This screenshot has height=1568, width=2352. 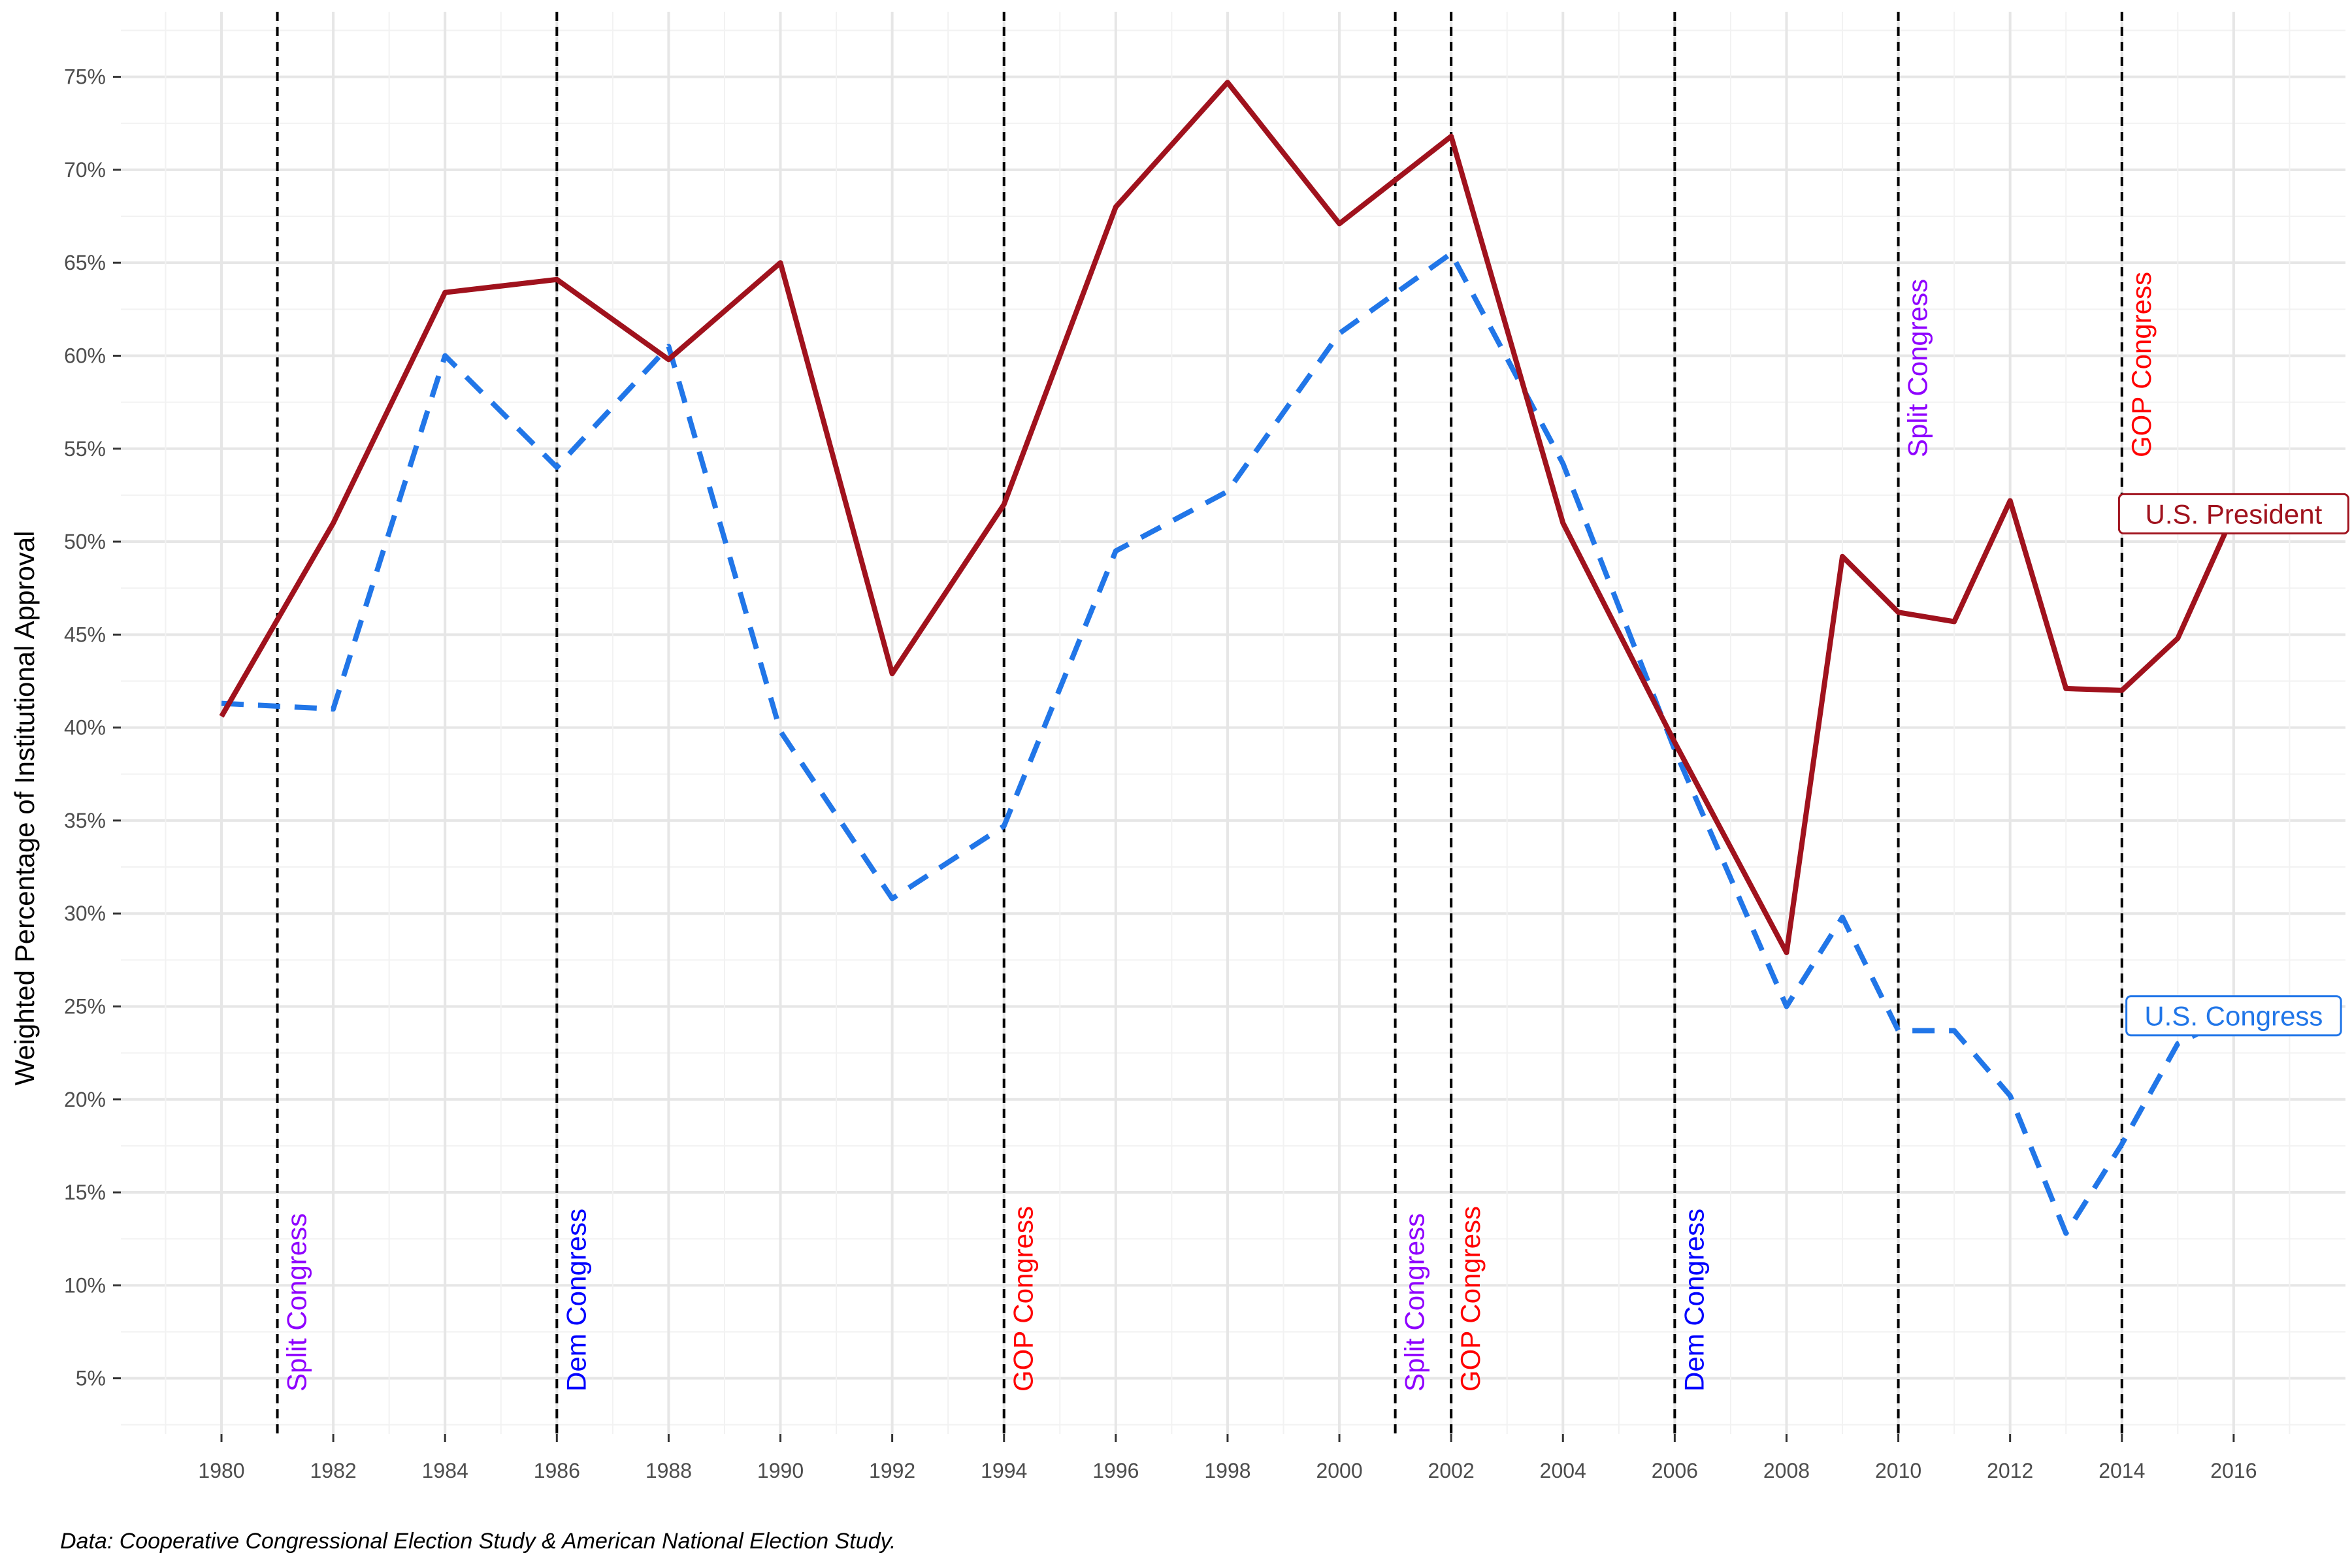 I want to click on x-tick-label: 2008, so click(x=1786, y=1470).